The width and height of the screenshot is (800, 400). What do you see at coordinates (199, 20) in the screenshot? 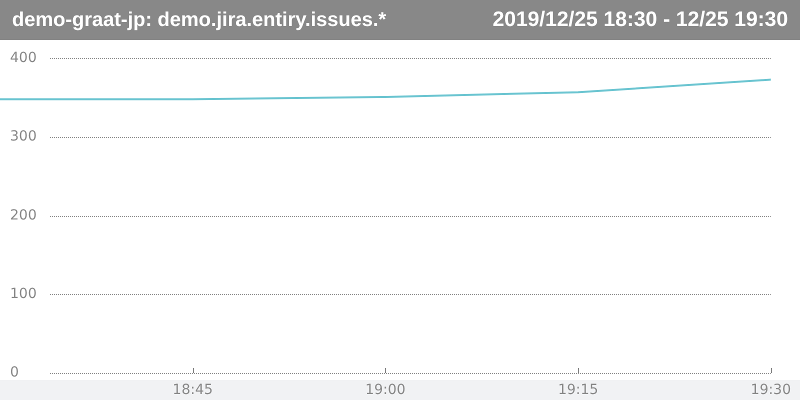
I see `chart-title: demo-graat-jp: demo.jira.entiry.issues.*` at bounding box center [199, 20].